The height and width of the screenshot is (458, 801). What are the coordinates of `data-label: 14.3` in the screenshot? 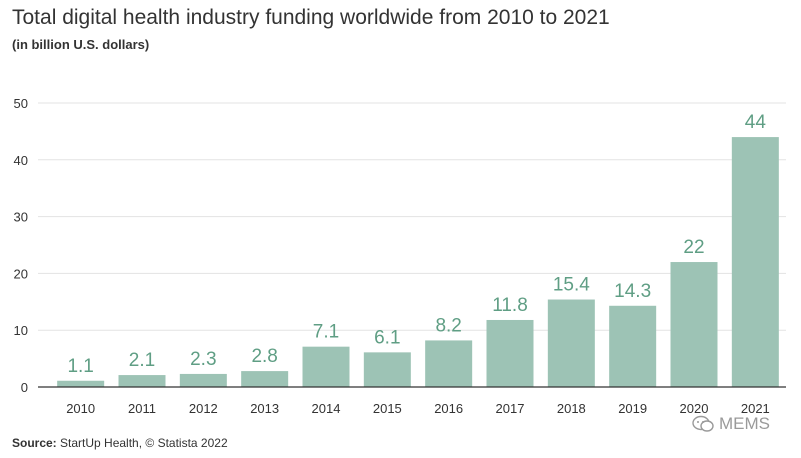 It's located at (632, 291).